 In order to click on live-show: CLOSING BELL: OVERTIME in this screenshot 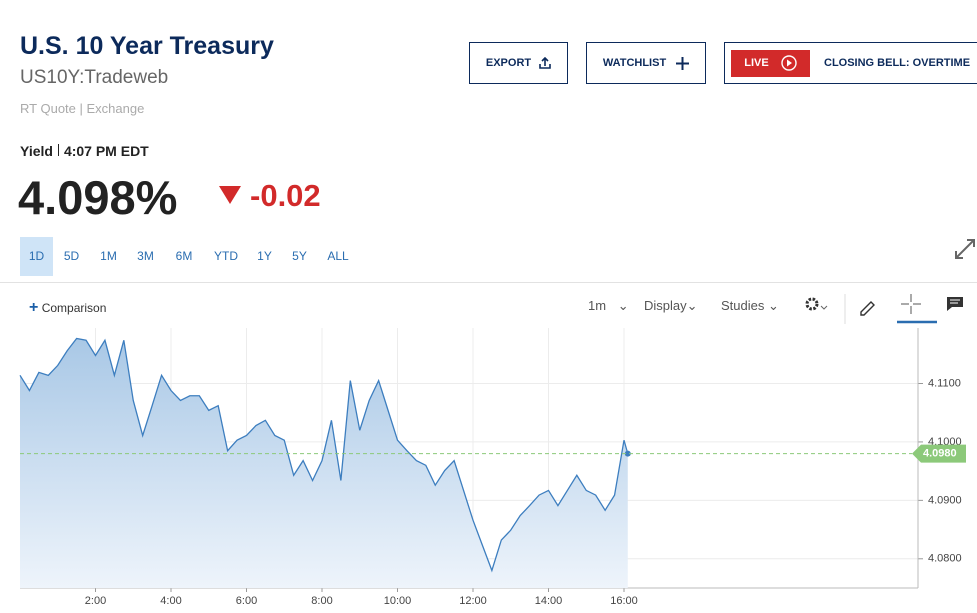, I will do `click(897, 63)`.